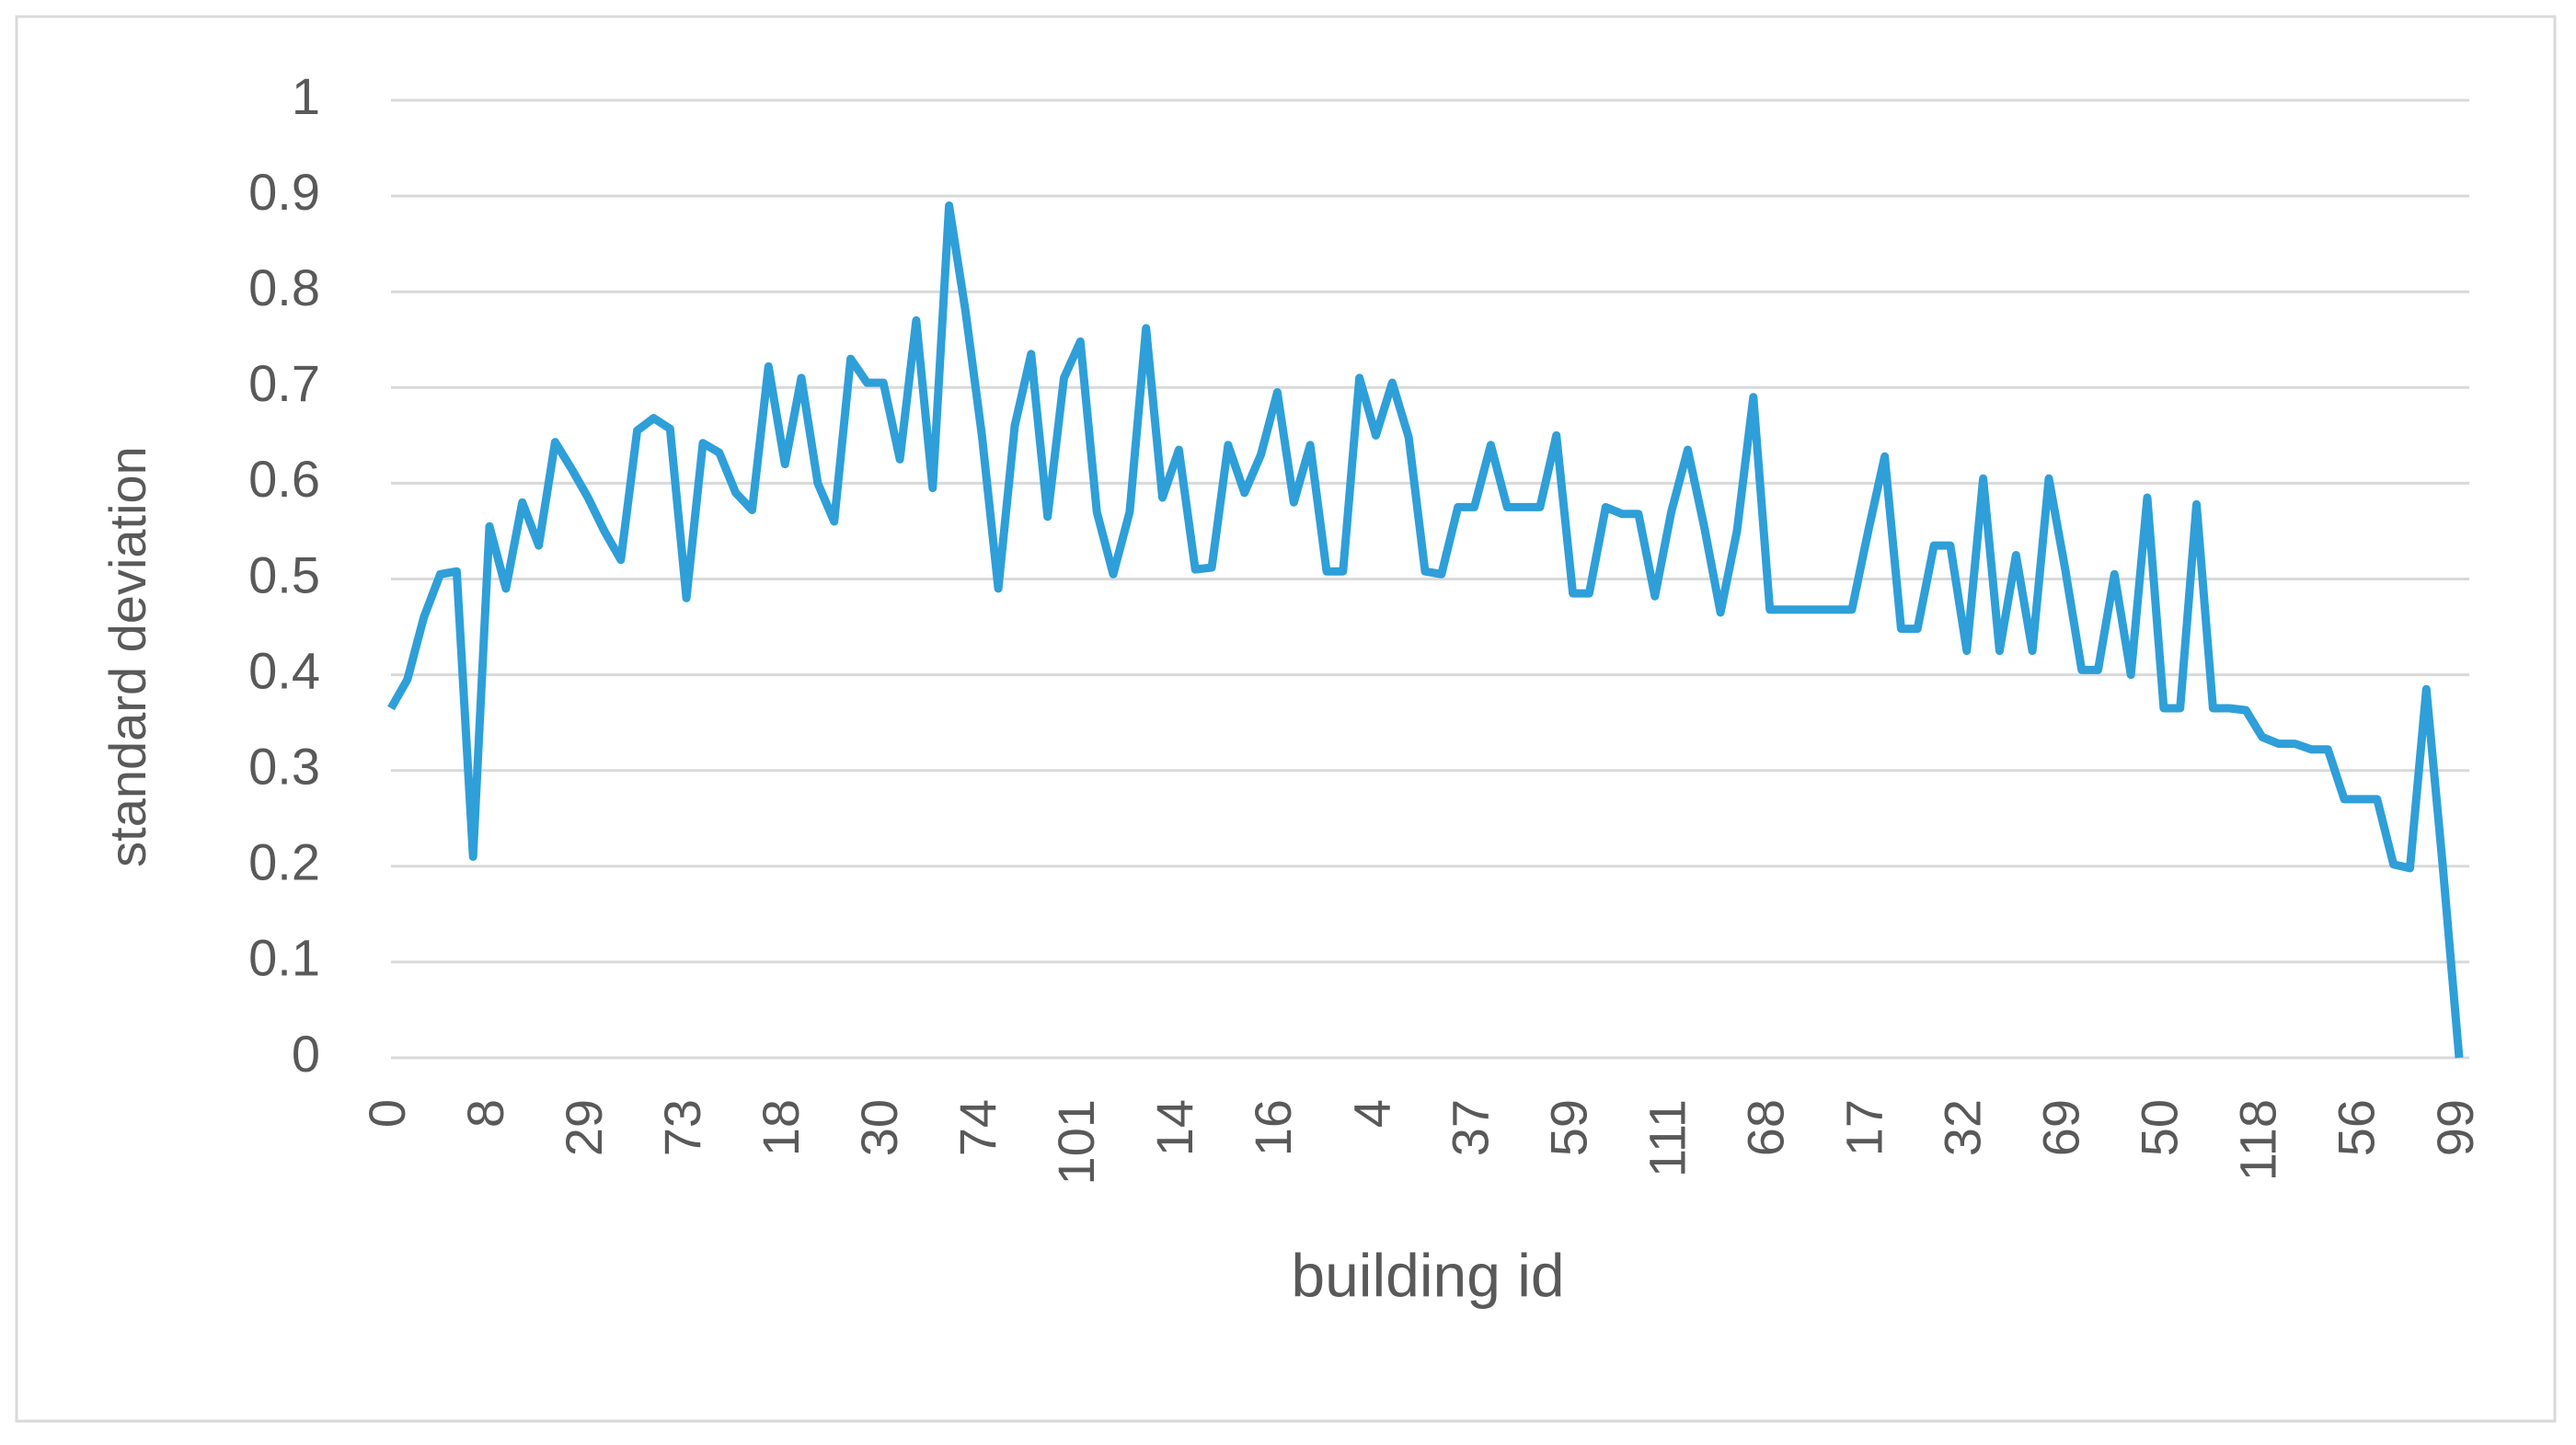  Describe the element at coordinates (2160, 1127) in the screenshot. I see `x-tick-label: 50` at that location.